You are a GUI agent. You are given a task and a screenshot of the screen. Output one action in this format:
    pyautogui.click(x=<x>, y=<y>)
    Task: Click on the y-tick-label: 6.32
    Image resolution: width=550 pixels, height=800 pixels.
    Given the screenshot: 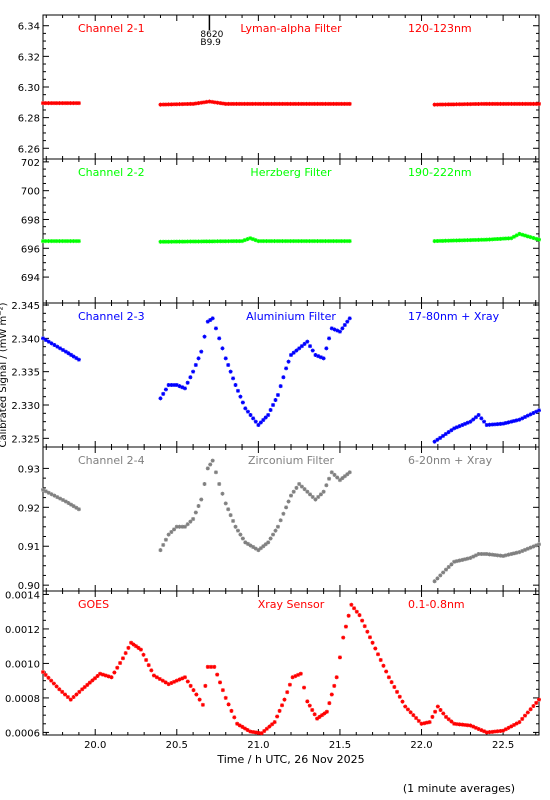 What is the action you would take?
    pyautogui.click(x=29, y=57)
    